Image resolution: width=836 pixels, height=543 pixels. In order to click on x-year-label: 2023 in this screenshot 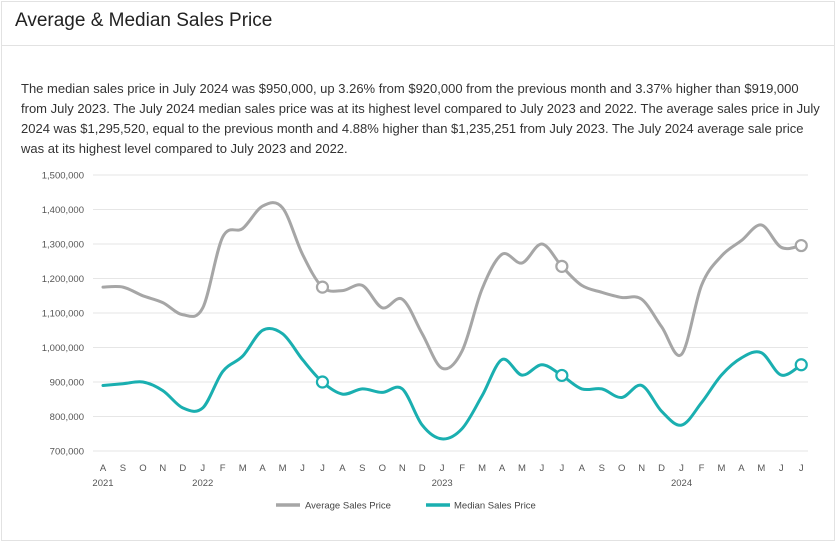, I will do `click(442, 483)`.